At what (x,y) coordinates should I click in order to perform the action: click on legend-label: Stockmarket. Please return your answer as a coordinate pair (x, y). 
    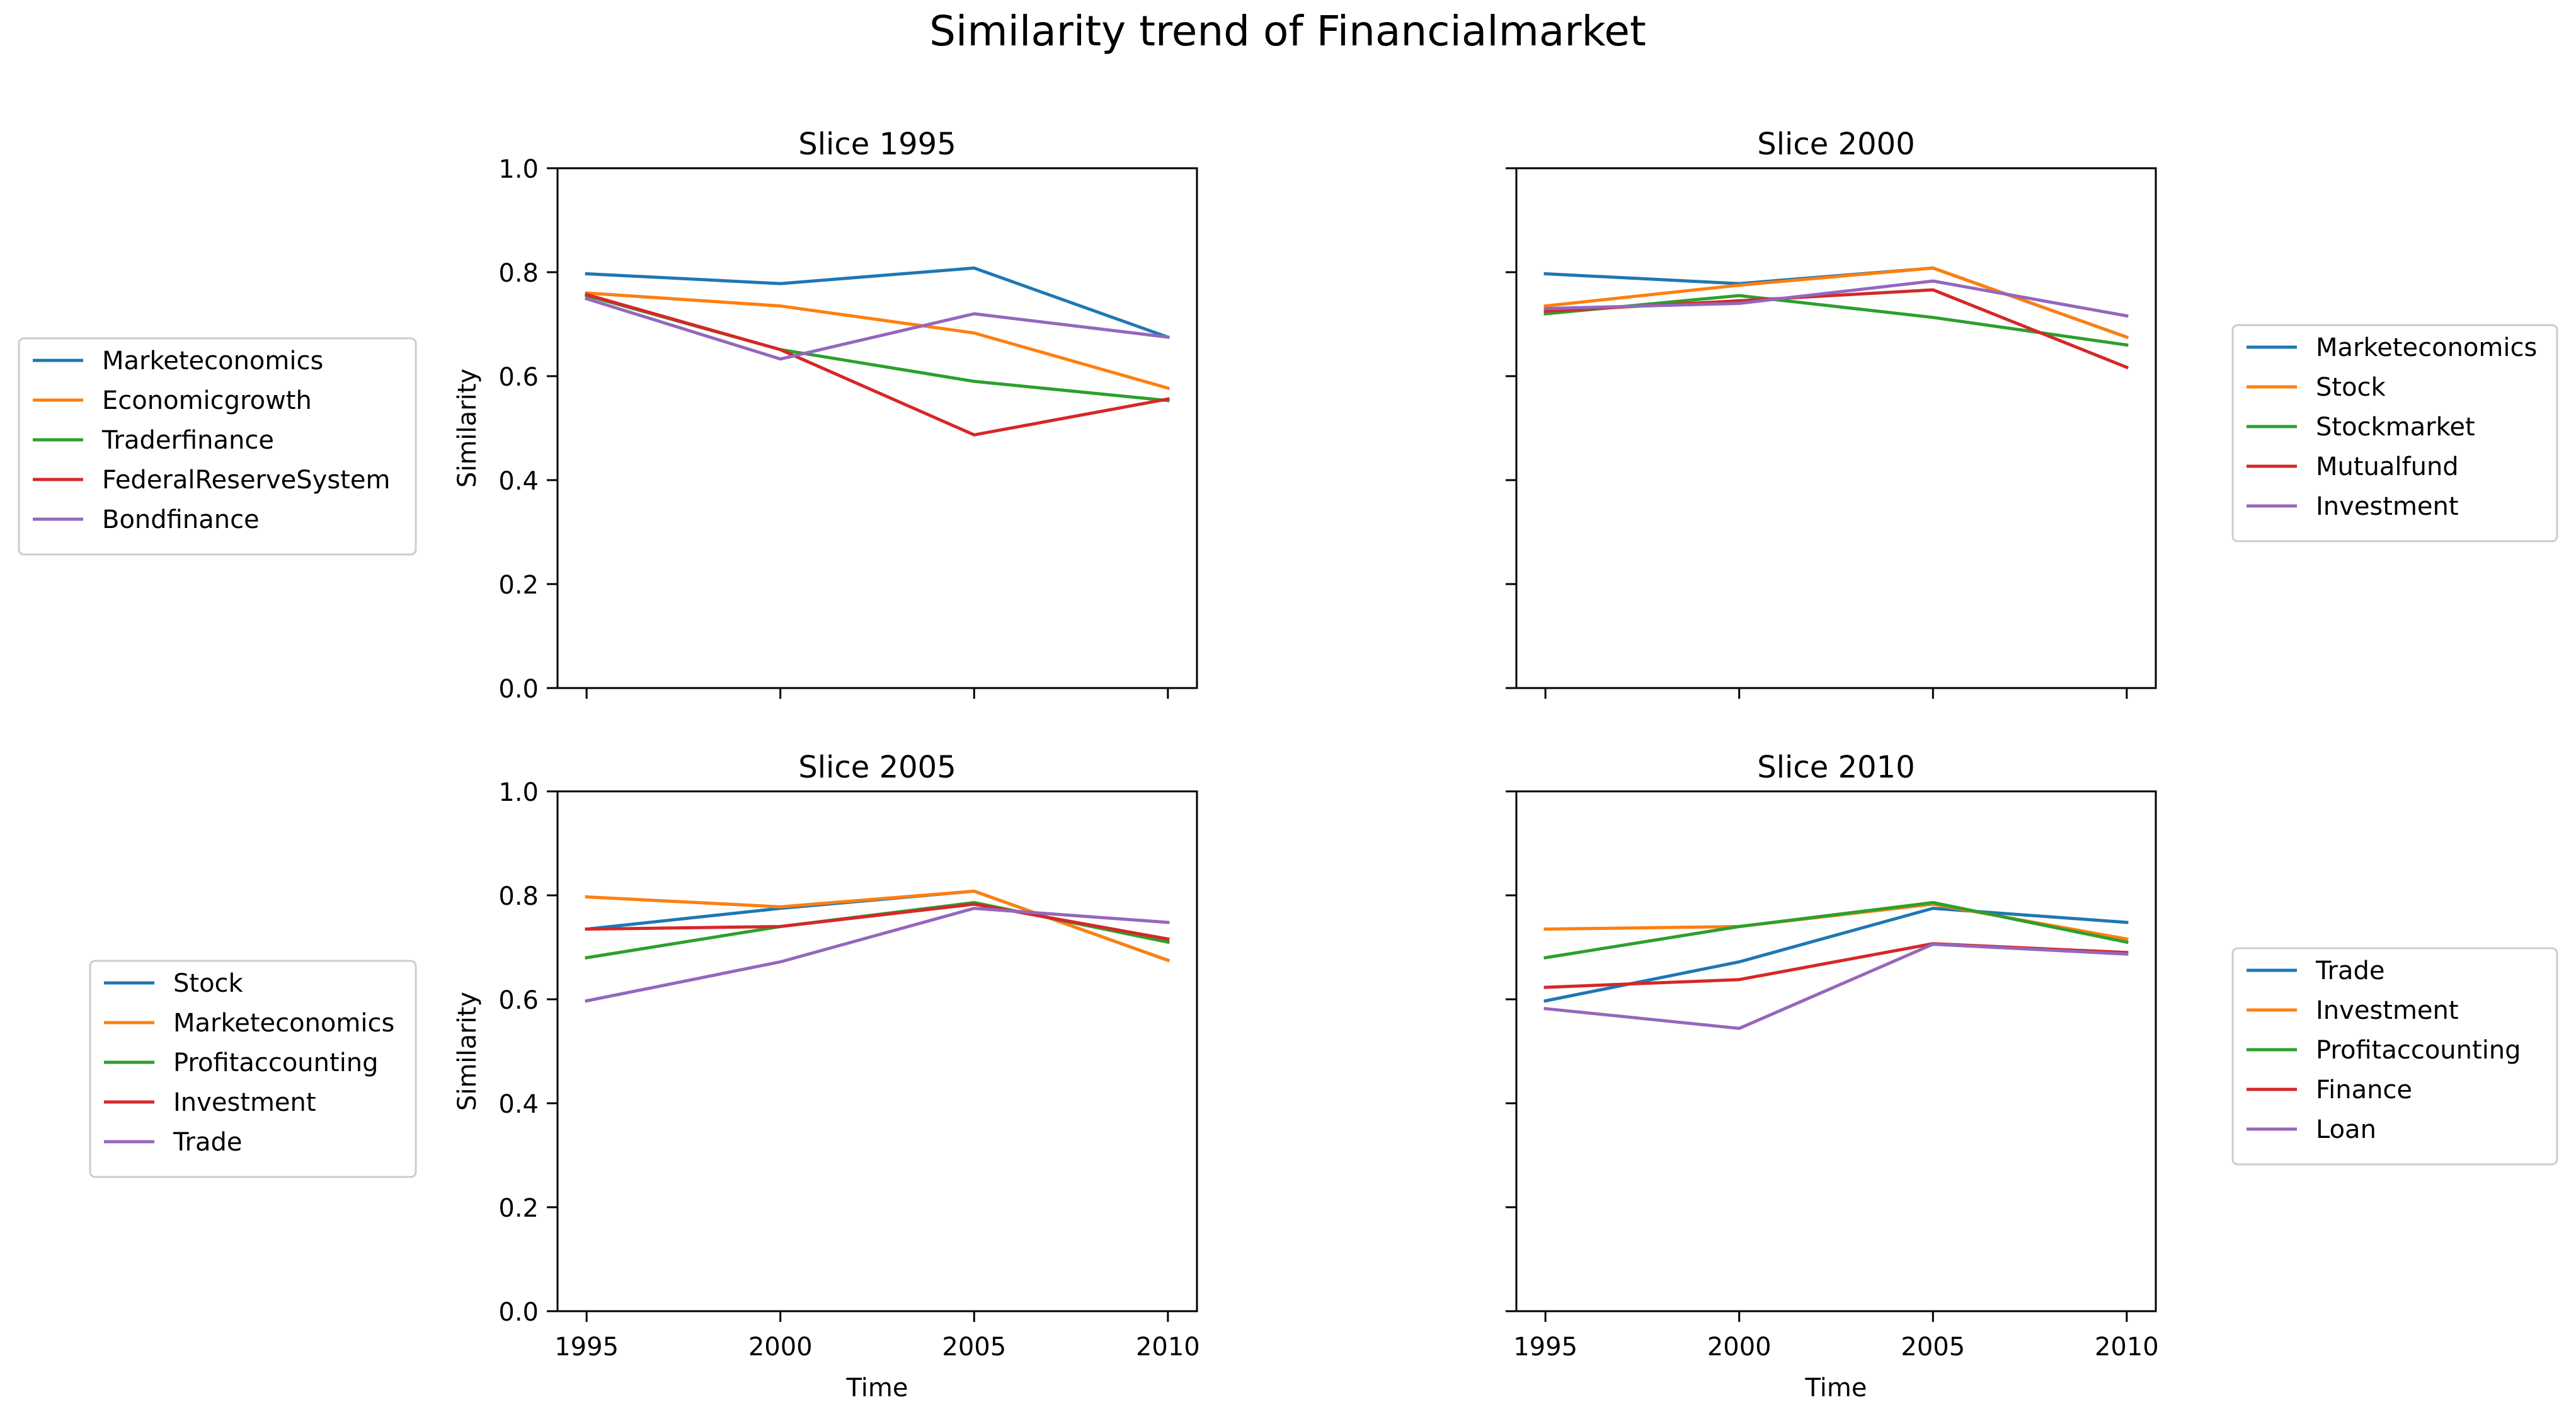
    Looking at the image, I should click on (2395, 427).